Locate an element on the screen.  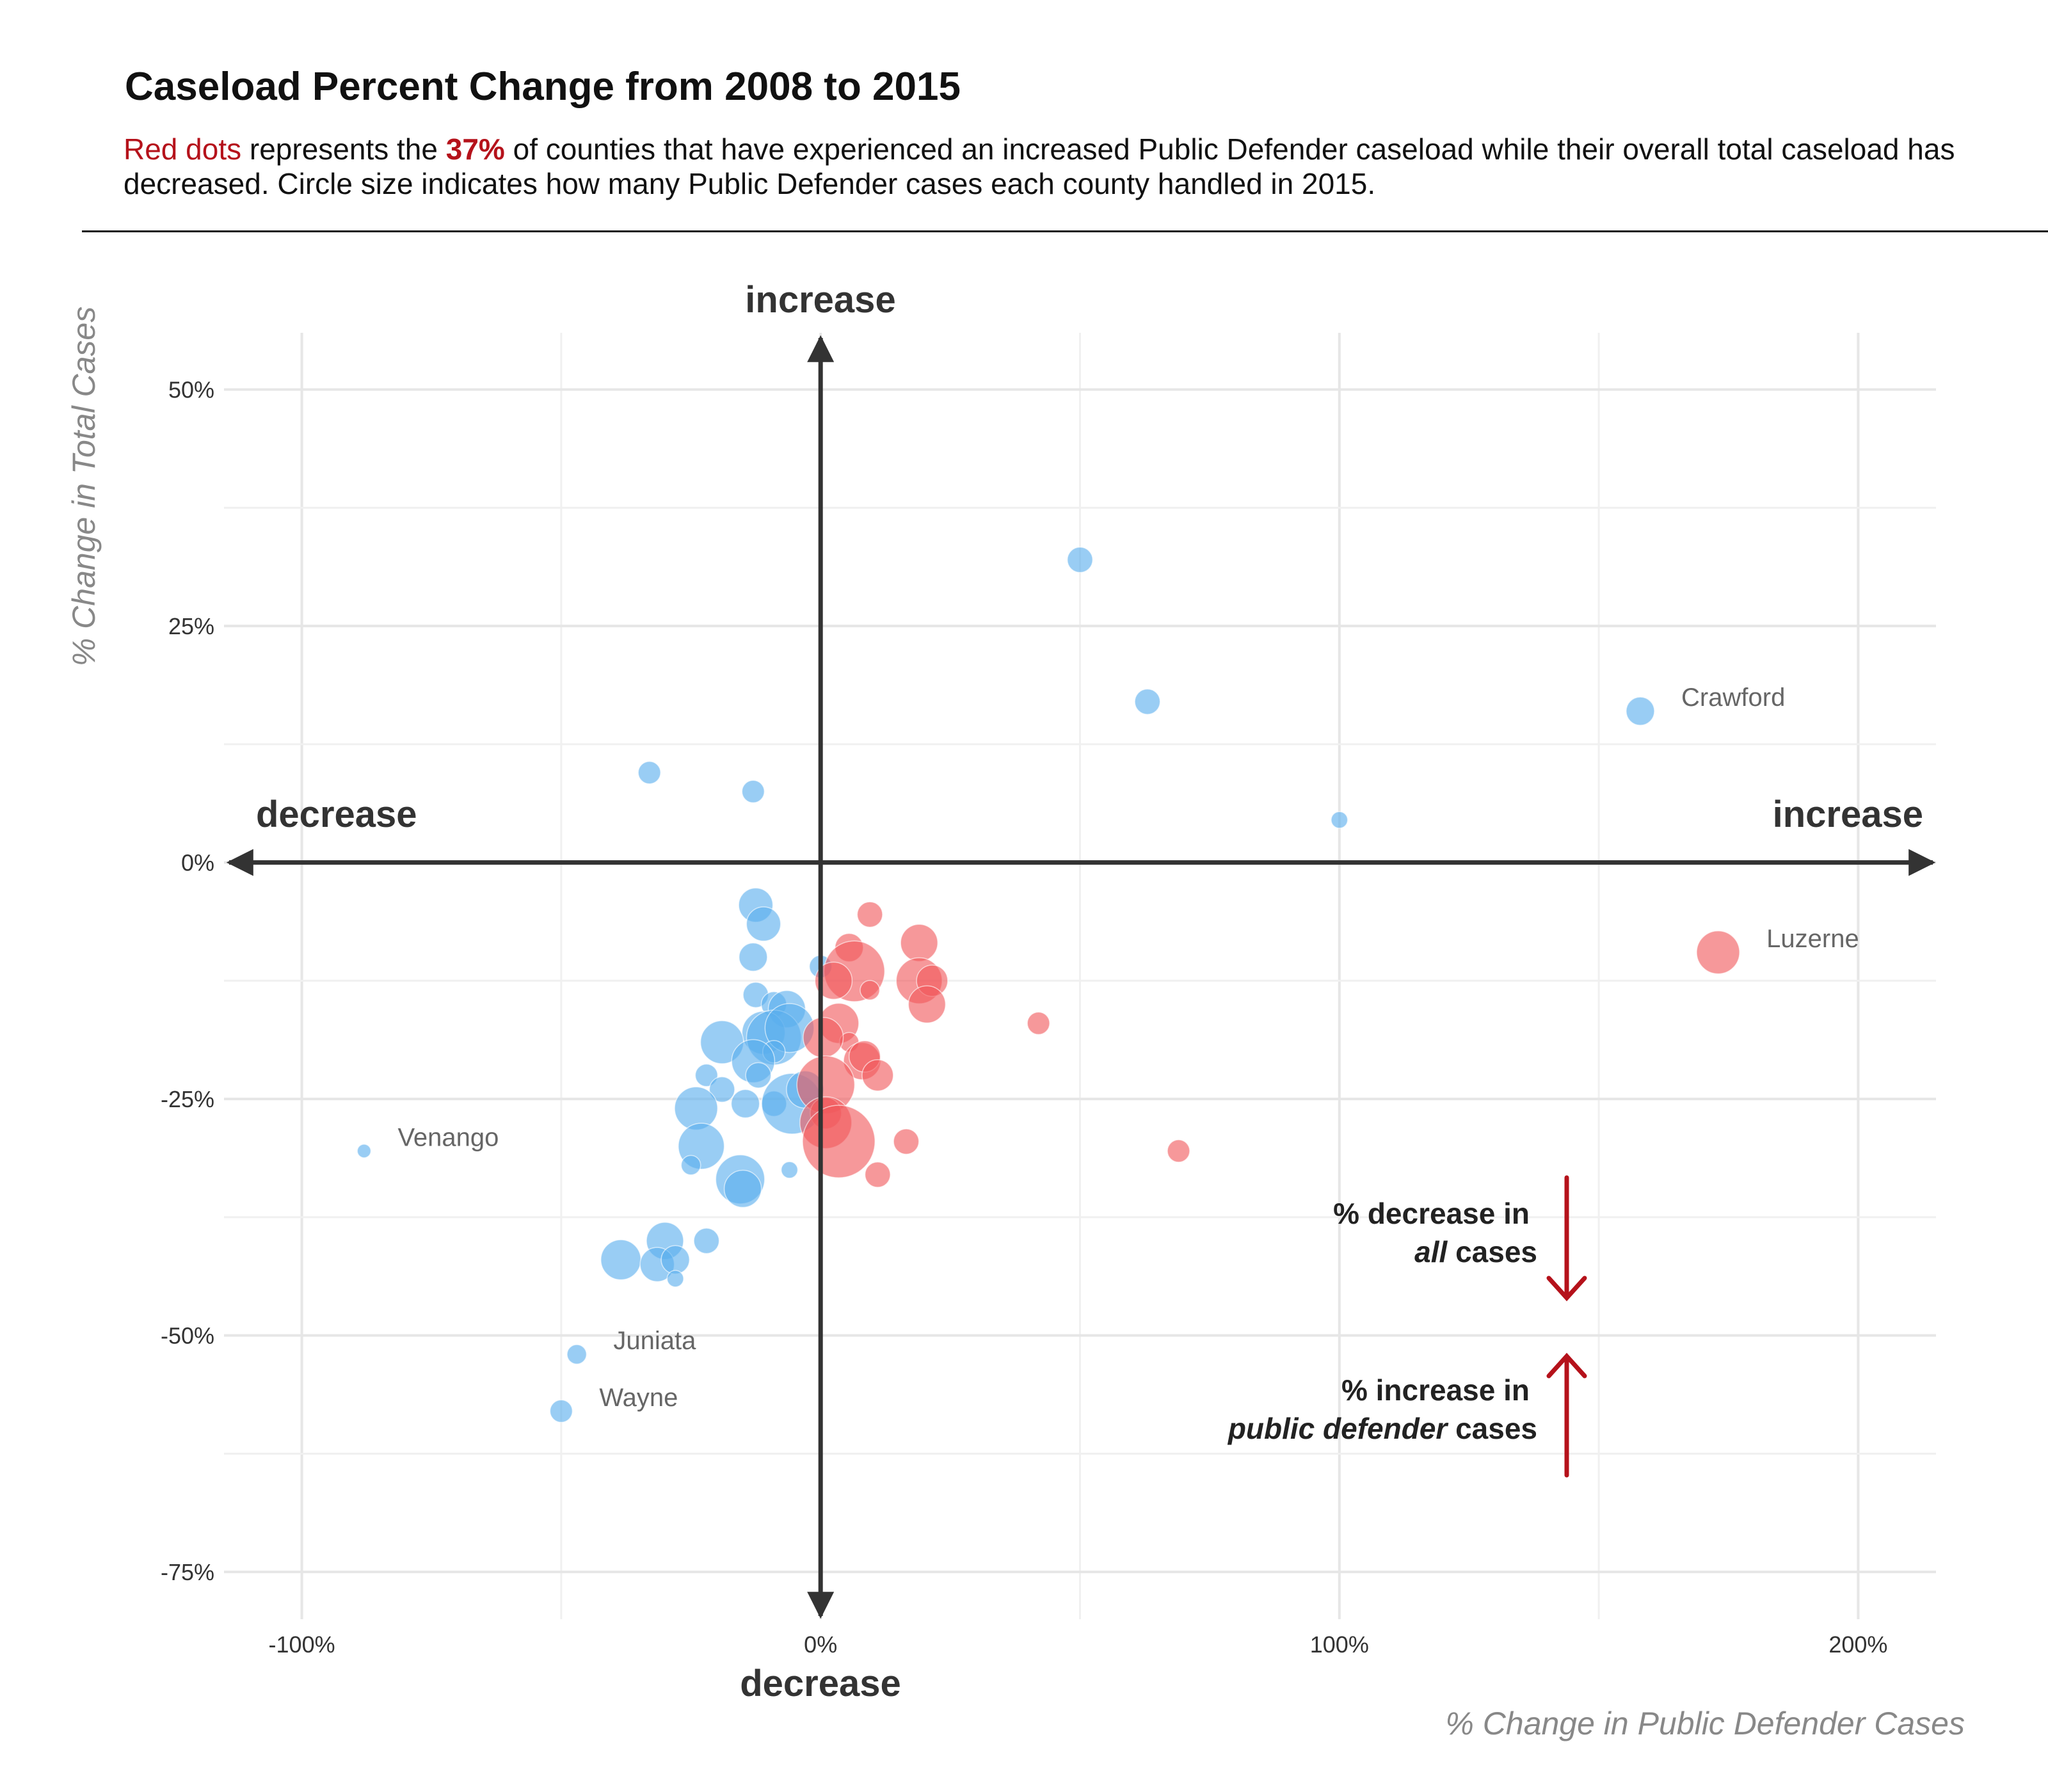
direction-label-top: increase is located at coordinates (820, 300).